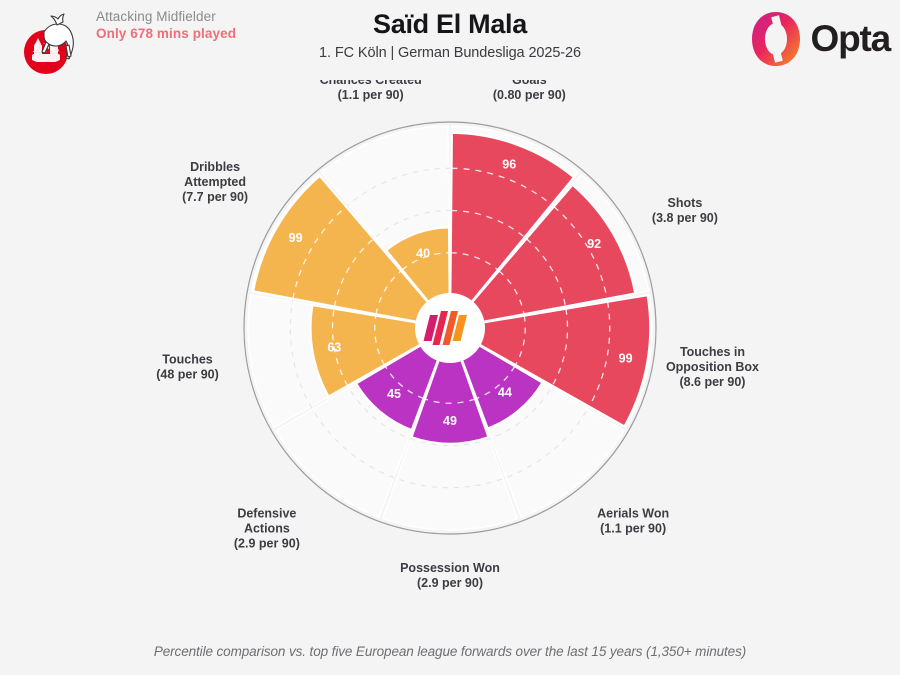  Describe the element at coordinates (450, 421) in the screenshot. I see `pizza-slice-value-label: 49` at that location.